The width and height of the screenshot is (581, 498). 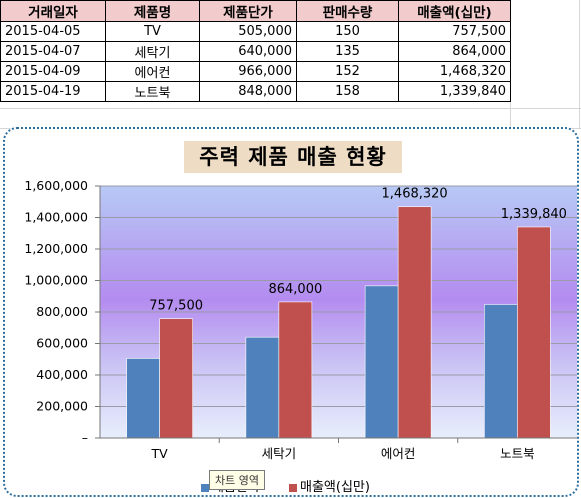 I want to click on chart-title: 주력 제품 매출 현황, so click(x=293, y=157).